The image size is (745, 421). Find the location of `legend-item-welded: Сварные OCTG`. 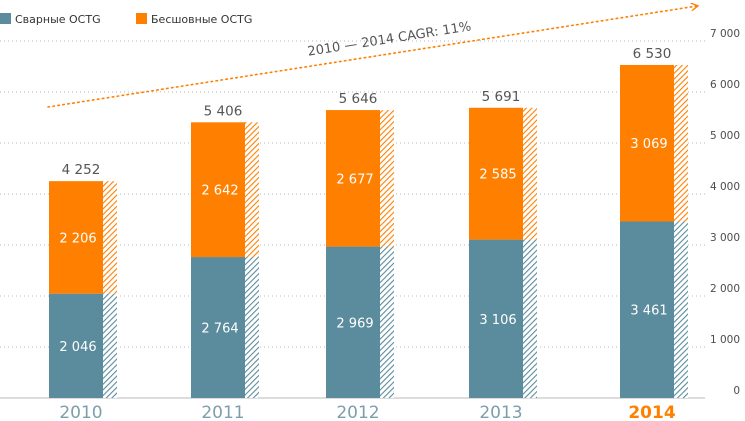

legend-item-welded: Сварные OCTG is located at coordinates (50, 19).